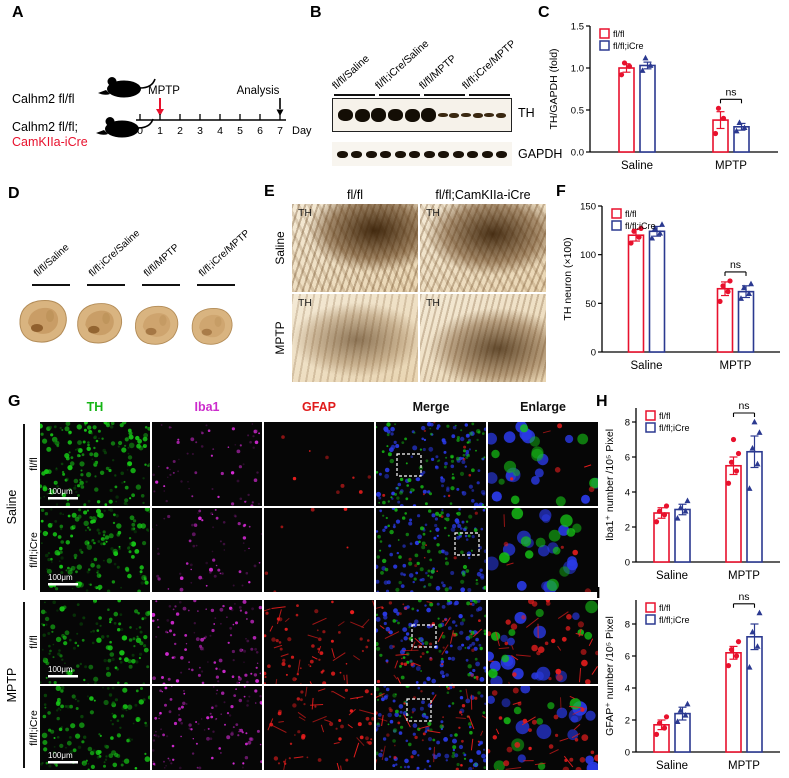 This screenshot has width=789, height=778. I want to click on panel-label-e: E, so click(269, 191).